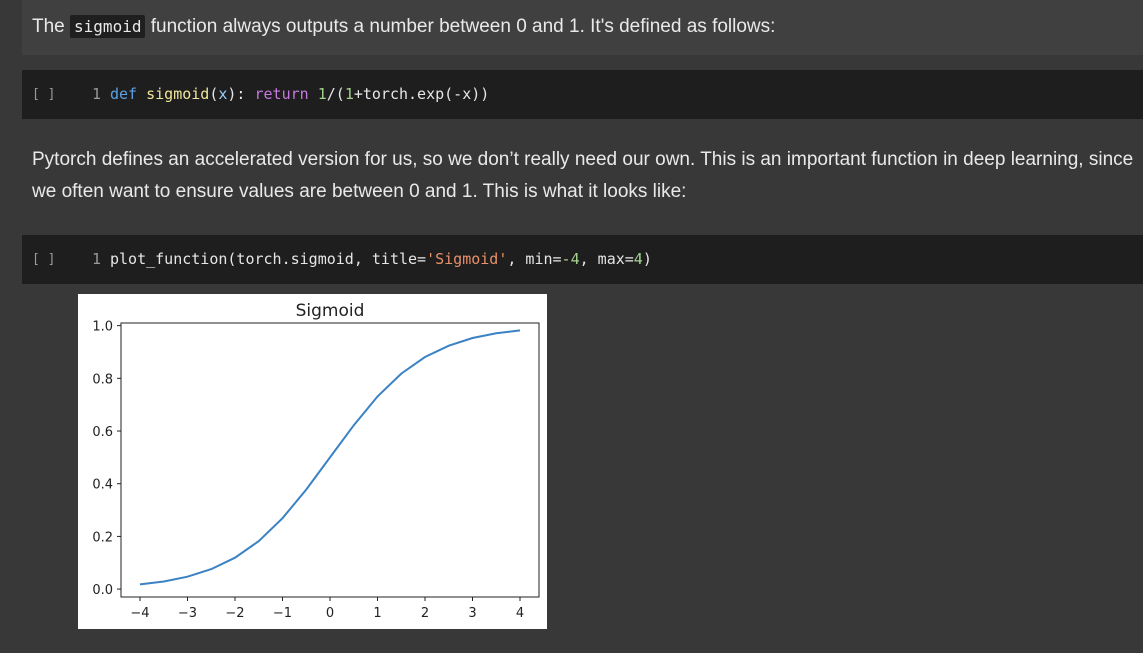 The height and width of the screenshot is (653, 1143). Describe the element at coordinates (51, 26) in the screenshot. I see `text-before: The` at that location.